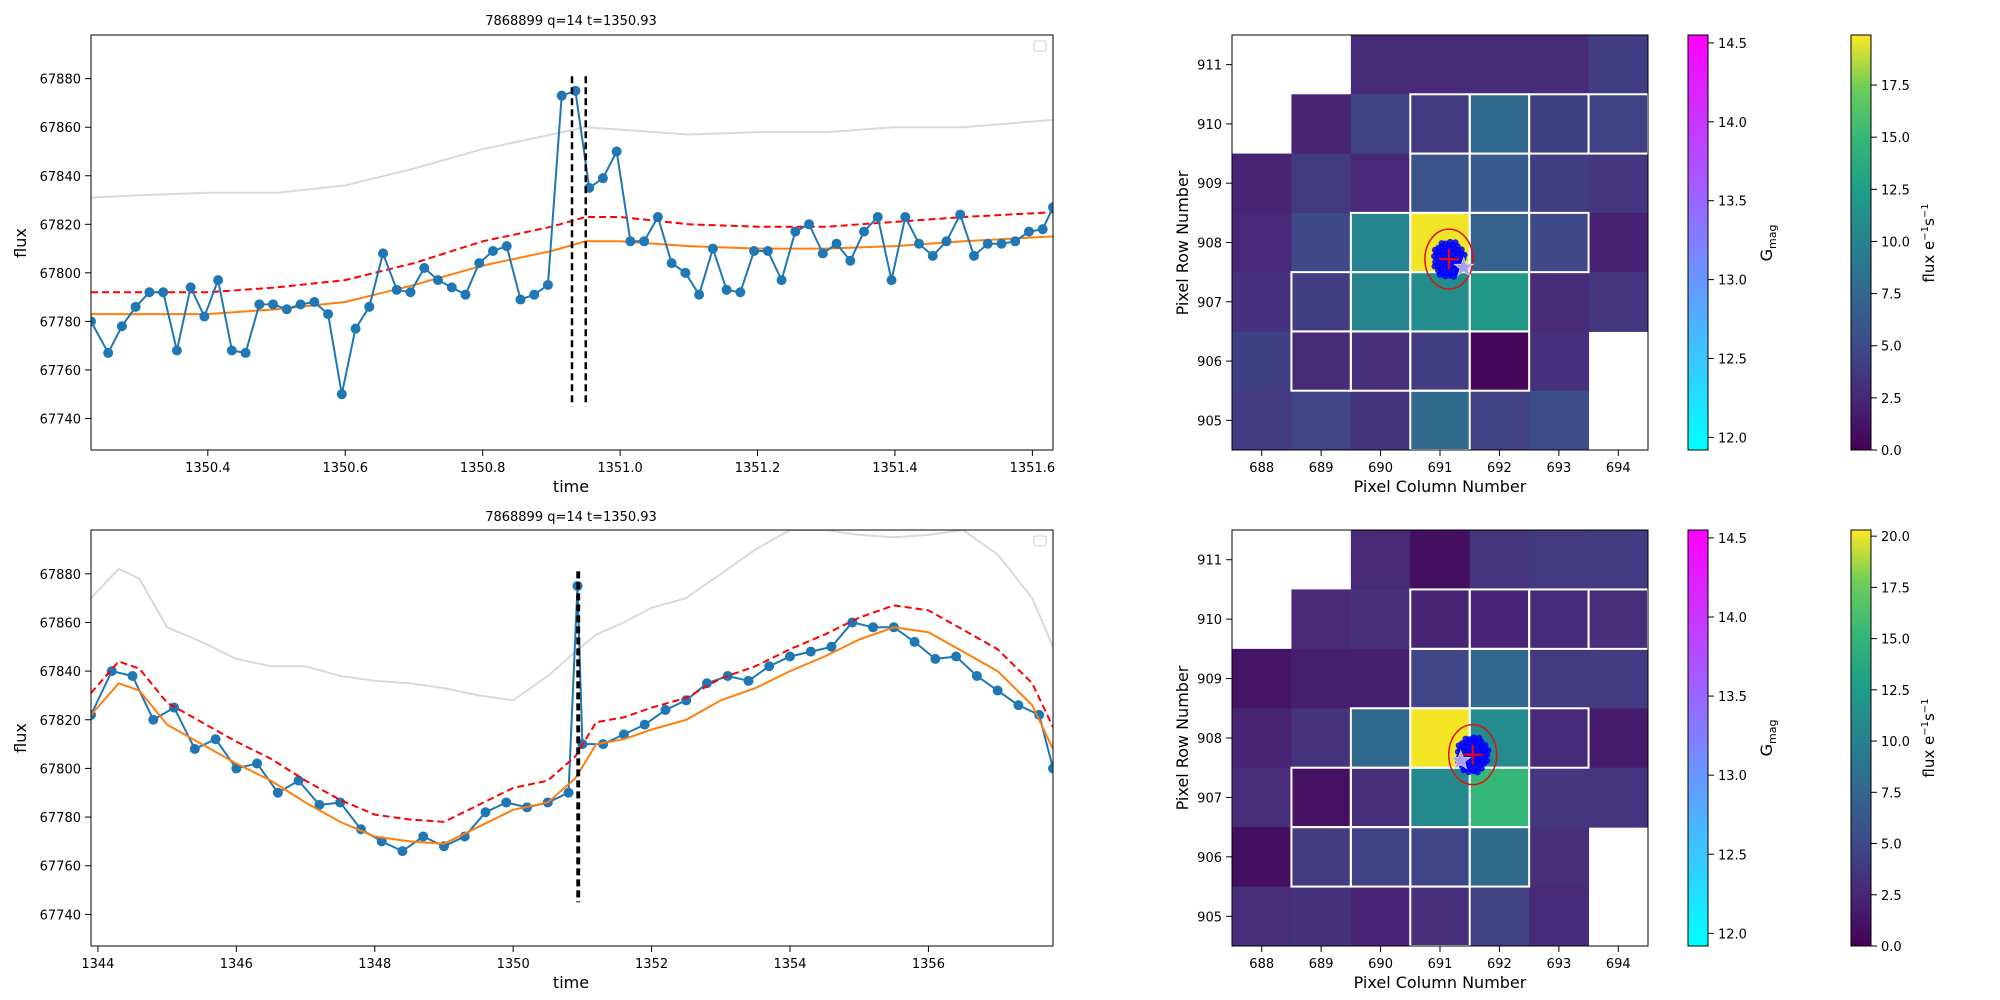 This screenshot has width=2000, height=1000. I want to click on x-tick-label: 693, so click(1558, 468).